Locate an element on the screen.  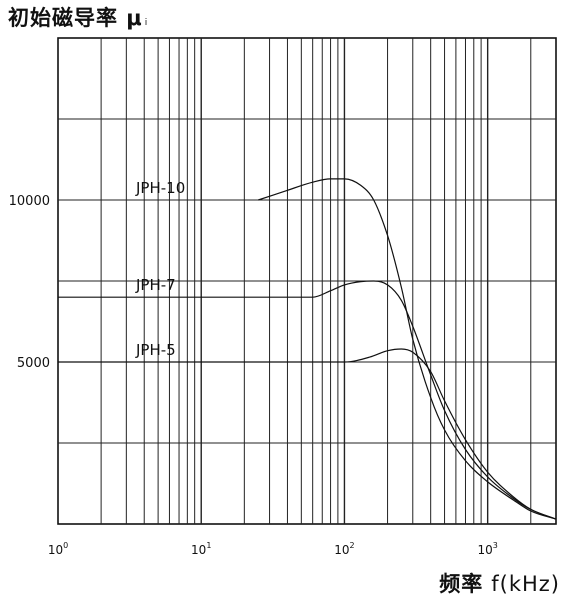
x-axis-title-unit: f(kHz) is located at coordinates (525, 584).